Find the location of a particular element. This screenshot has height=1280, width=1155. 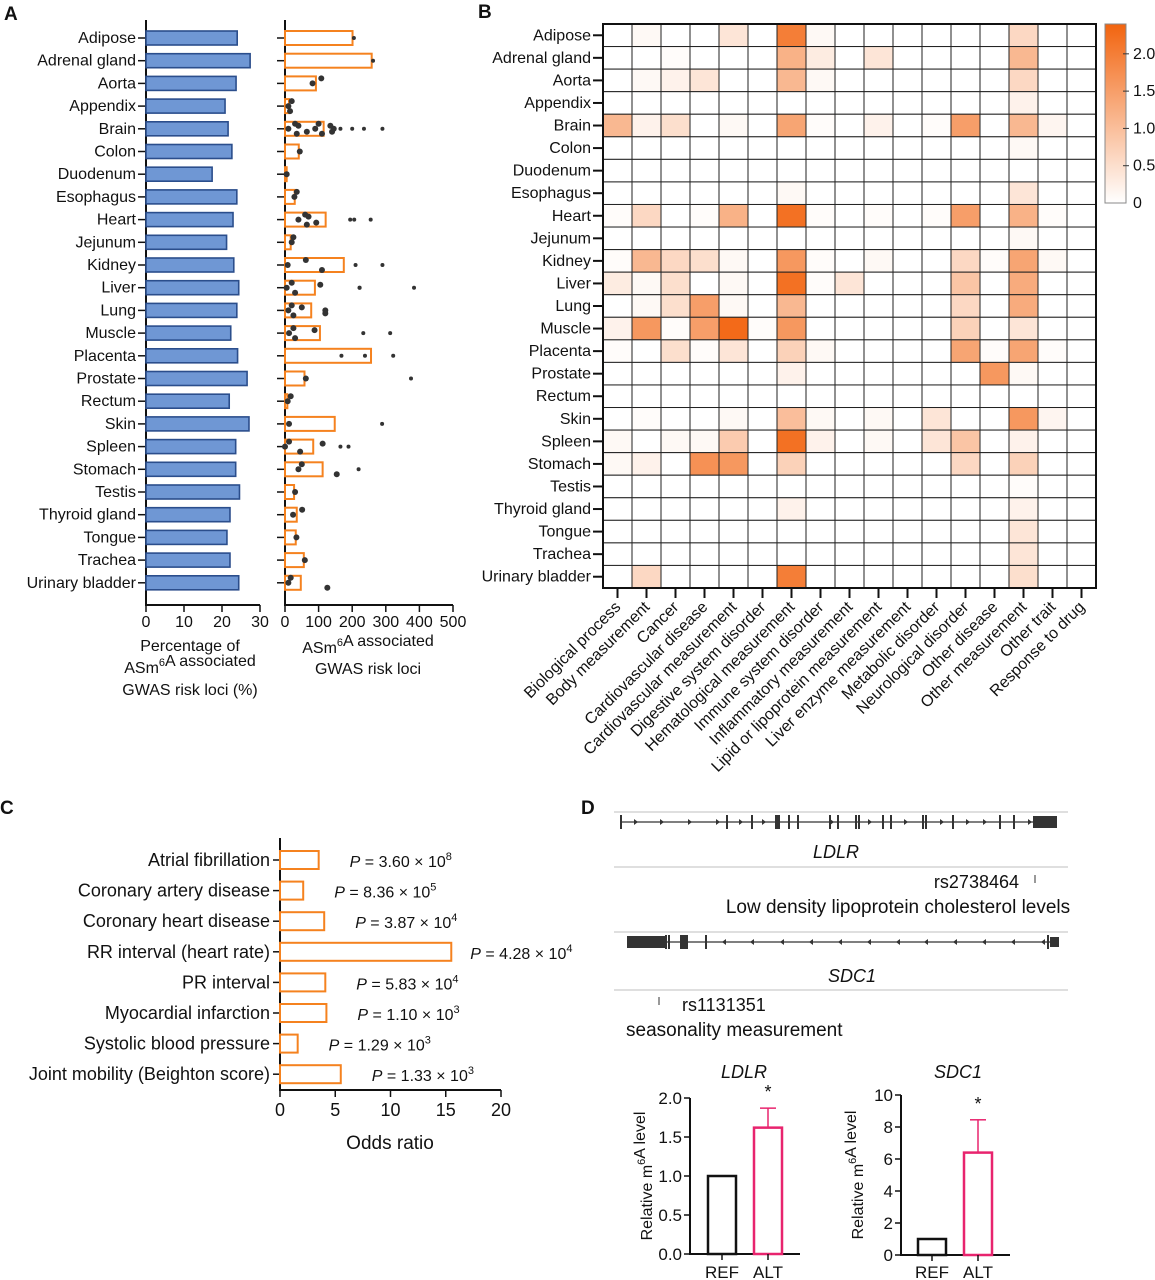

row-label: Muscle is located at coordinates (565, 329).